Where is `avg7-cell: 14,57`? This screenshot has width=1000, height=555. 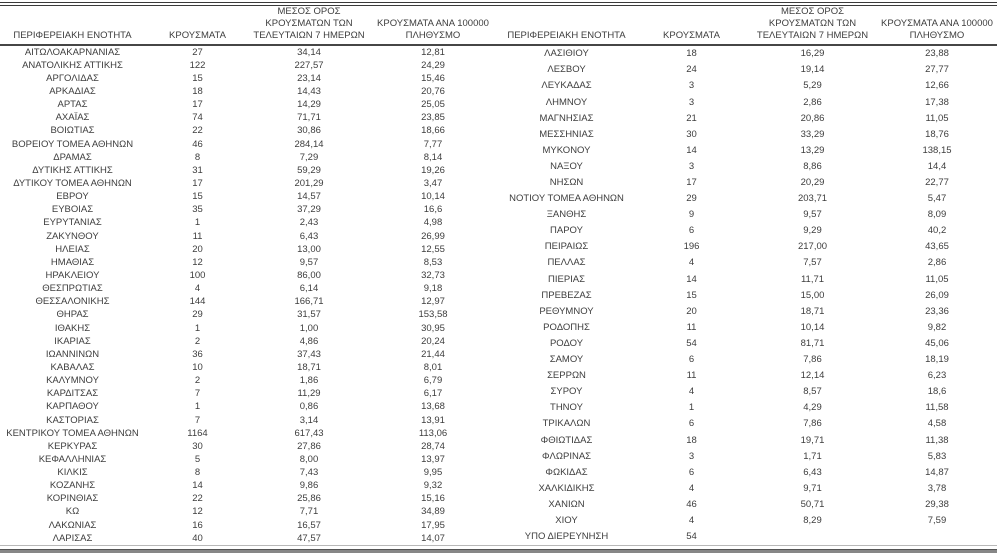
avg7-cell: 14,57 is located at coordinates (309, 197).